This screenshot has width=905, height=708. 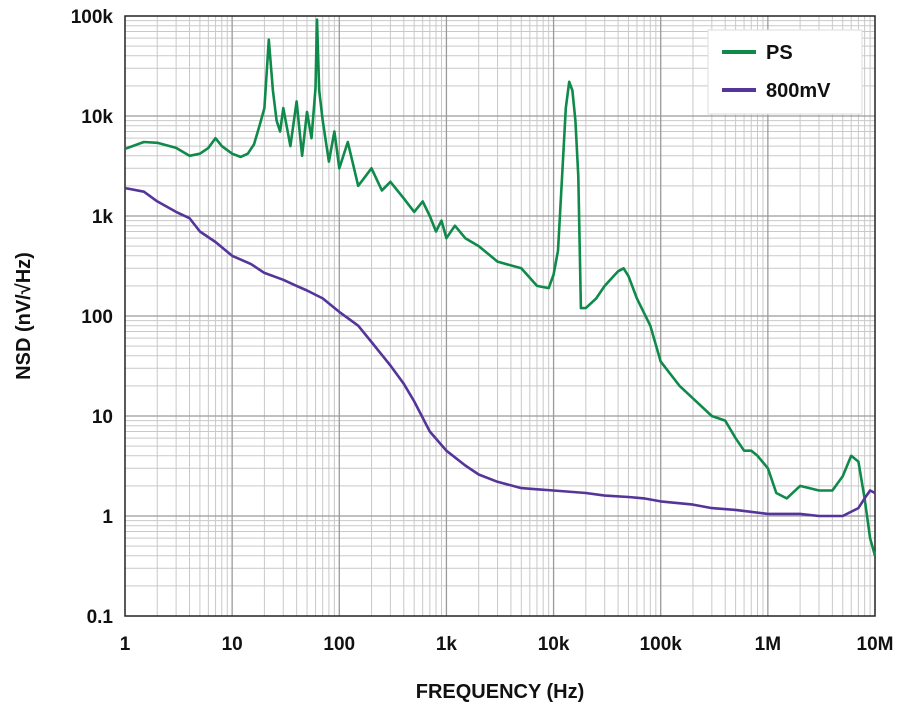 What do you see at coordinates (554, 644) in the screenshot?
I see `x-tick-label: 10k` at bounding box center [554, 644].